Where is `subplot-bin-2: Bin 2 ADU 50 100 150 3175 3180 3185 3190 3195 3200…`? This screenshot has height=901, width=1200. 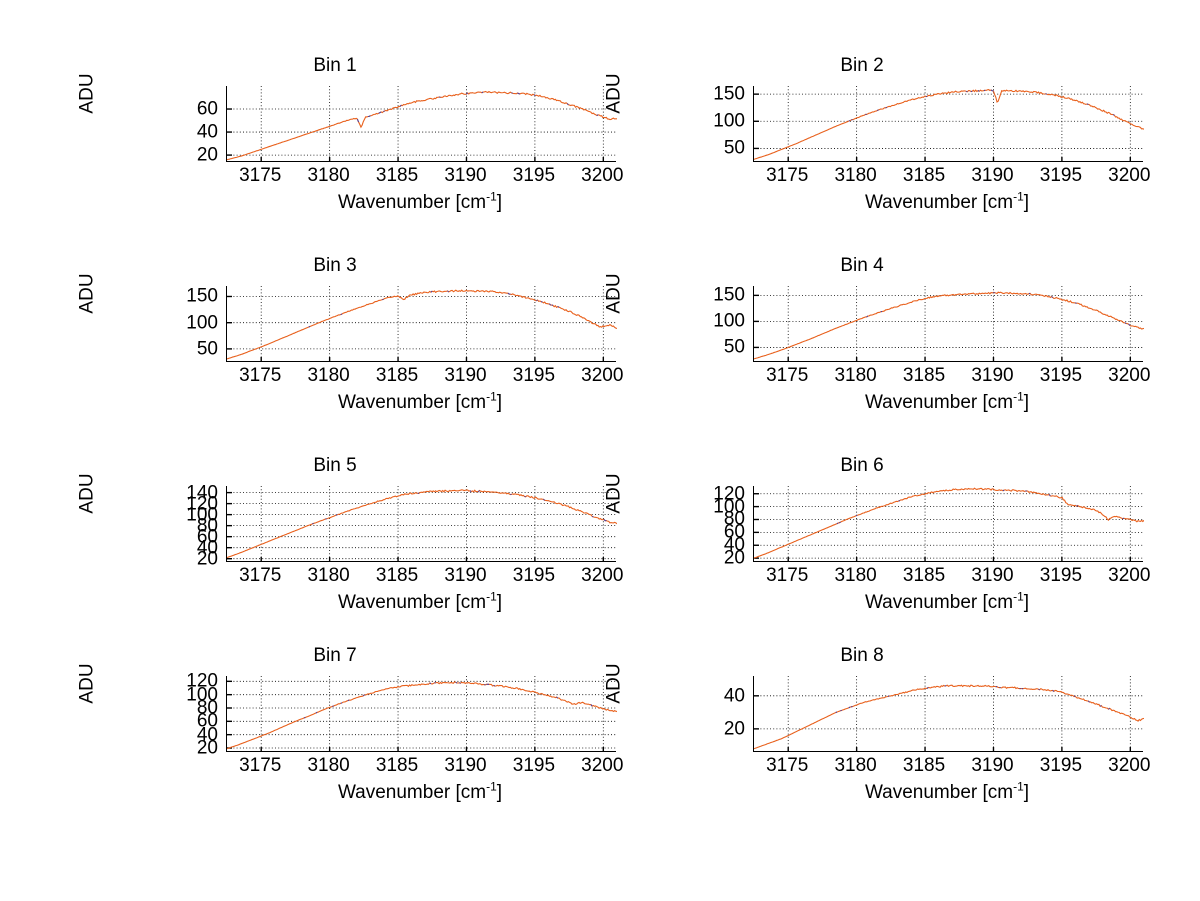 subplot-bin-2: Bin 2 ADU 50 100 150 3175 3180 3185 3190 3195 3200… is located at coordinates (874, 155).